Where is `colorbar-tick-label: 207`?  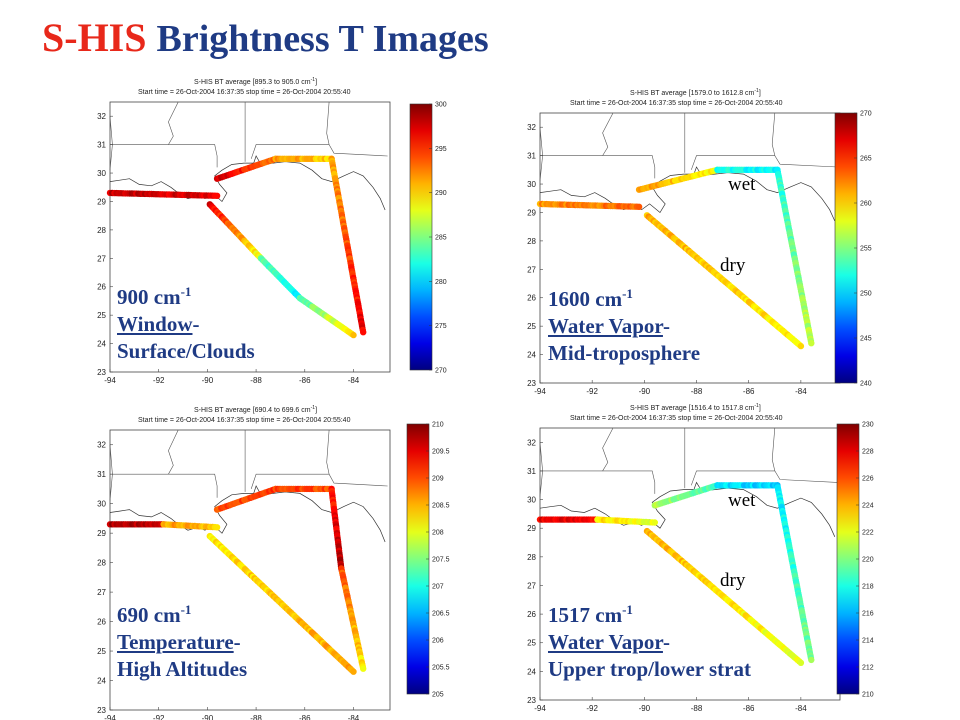
colorbar-tick-label: 207 is located at coordinates (438, 587).